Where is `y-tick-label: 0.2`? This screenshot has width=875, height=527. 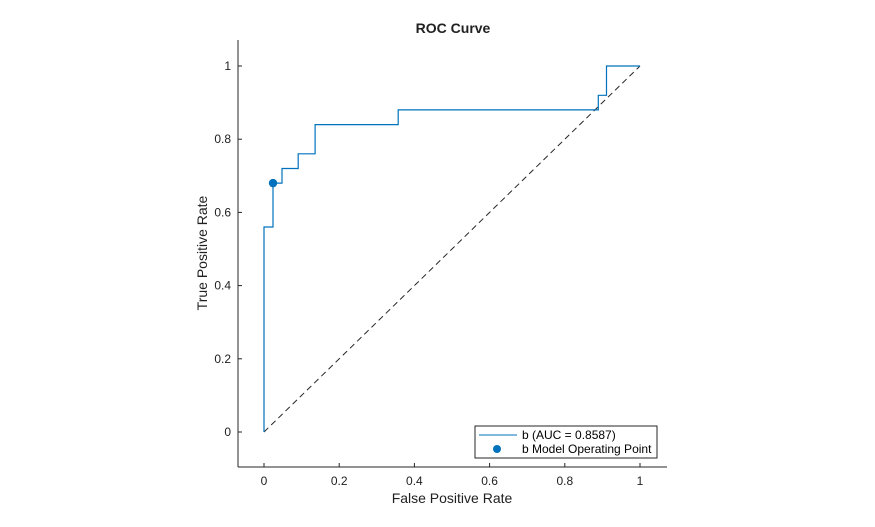
y-tick-label: 0.2 is located at coordinates (222, 359).